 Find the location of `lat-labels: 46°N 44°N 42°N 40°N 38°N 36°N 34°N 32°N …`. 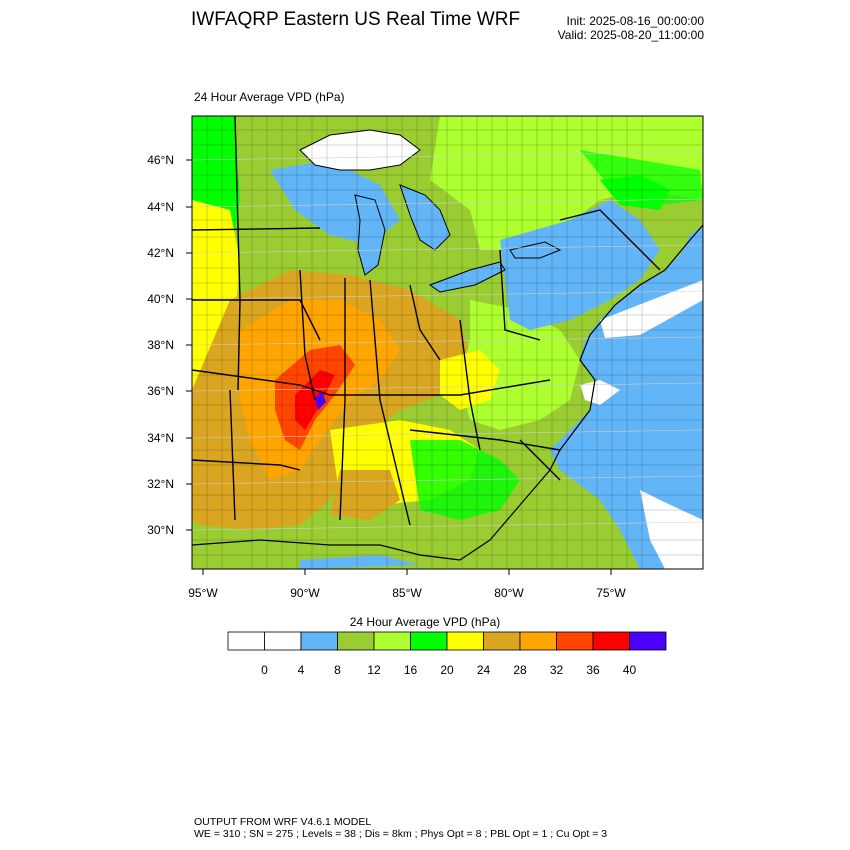

lat-labels: 46°N 44°N 42°N 40°N 38°N 36°N 34°N 32°N … is located at coordinates (160, 345).